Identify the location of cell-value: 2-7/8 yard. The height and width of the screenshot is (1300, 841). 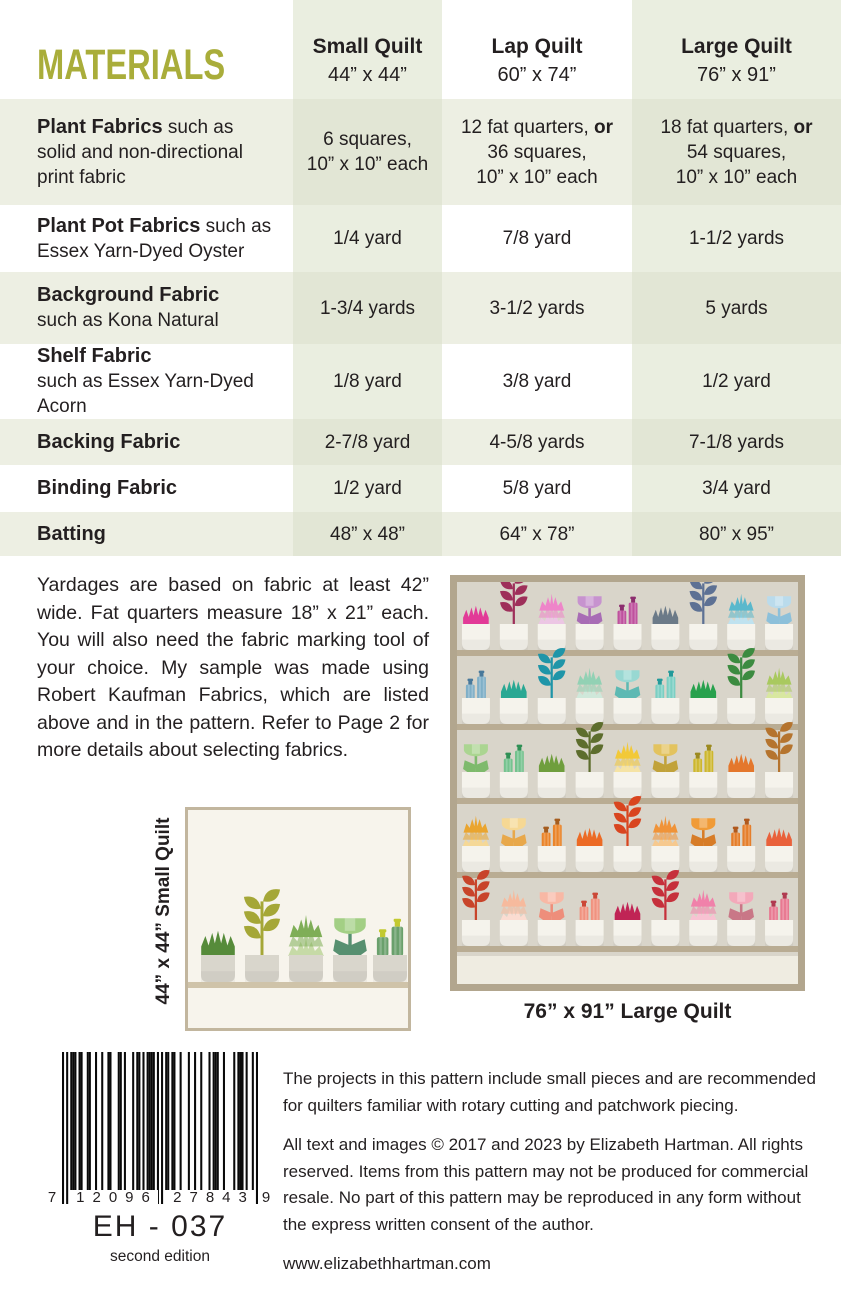
(367, 442).